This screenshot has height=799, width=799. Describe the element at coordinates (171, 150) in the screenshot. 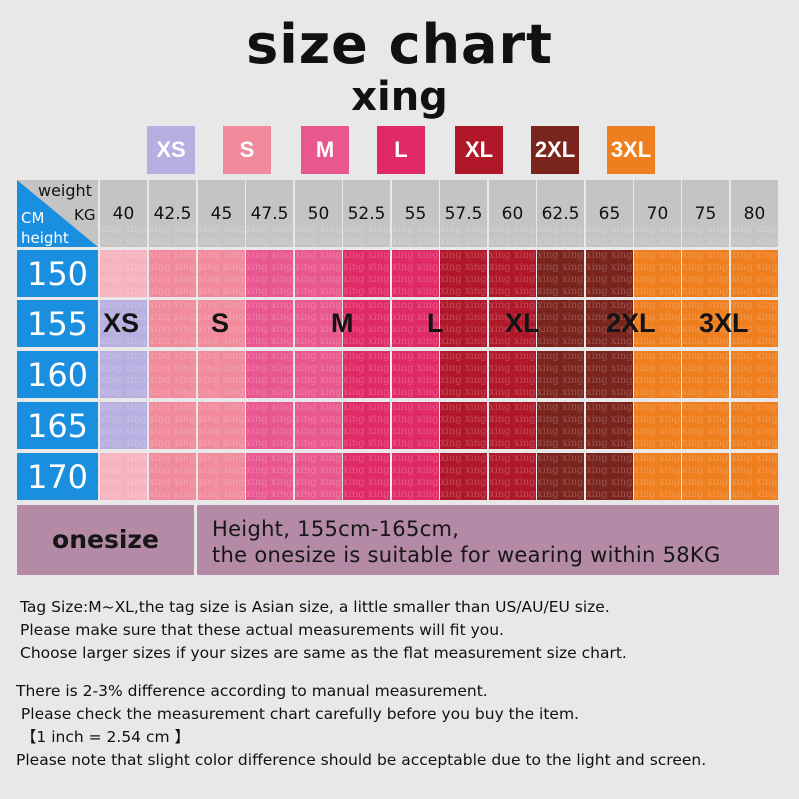

I see `size-badge-xs: XS` at that location.